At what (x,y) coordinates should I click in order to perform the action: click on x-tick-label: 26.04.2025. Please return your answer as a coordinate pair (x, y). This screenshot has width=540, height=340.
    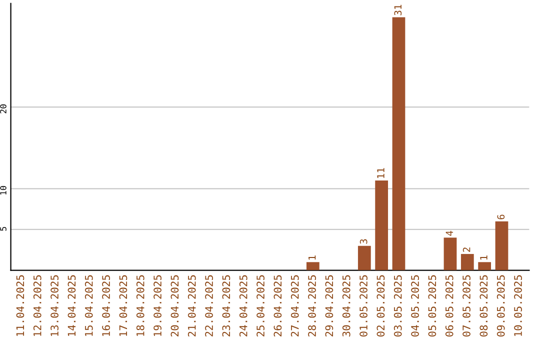
    Looking at the image, I should click on (278, 305).